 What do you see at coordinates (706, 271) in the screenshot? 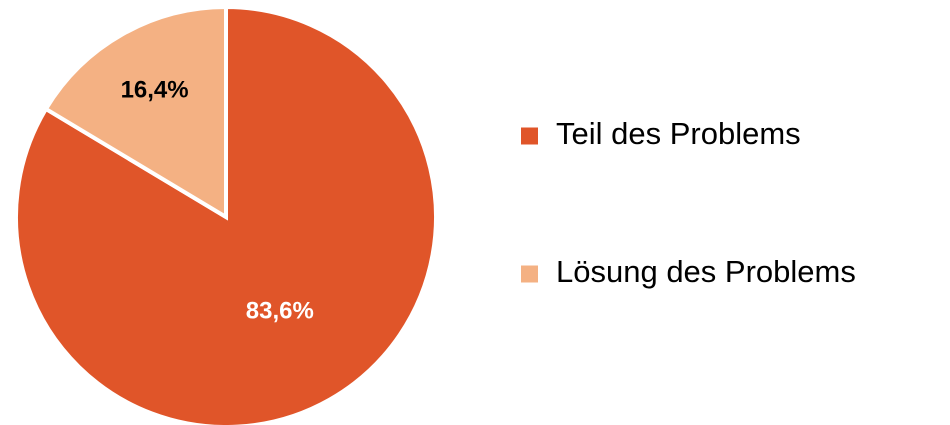
I see `legend-label: Lösung des Problems` at bounding box center [706, 271].